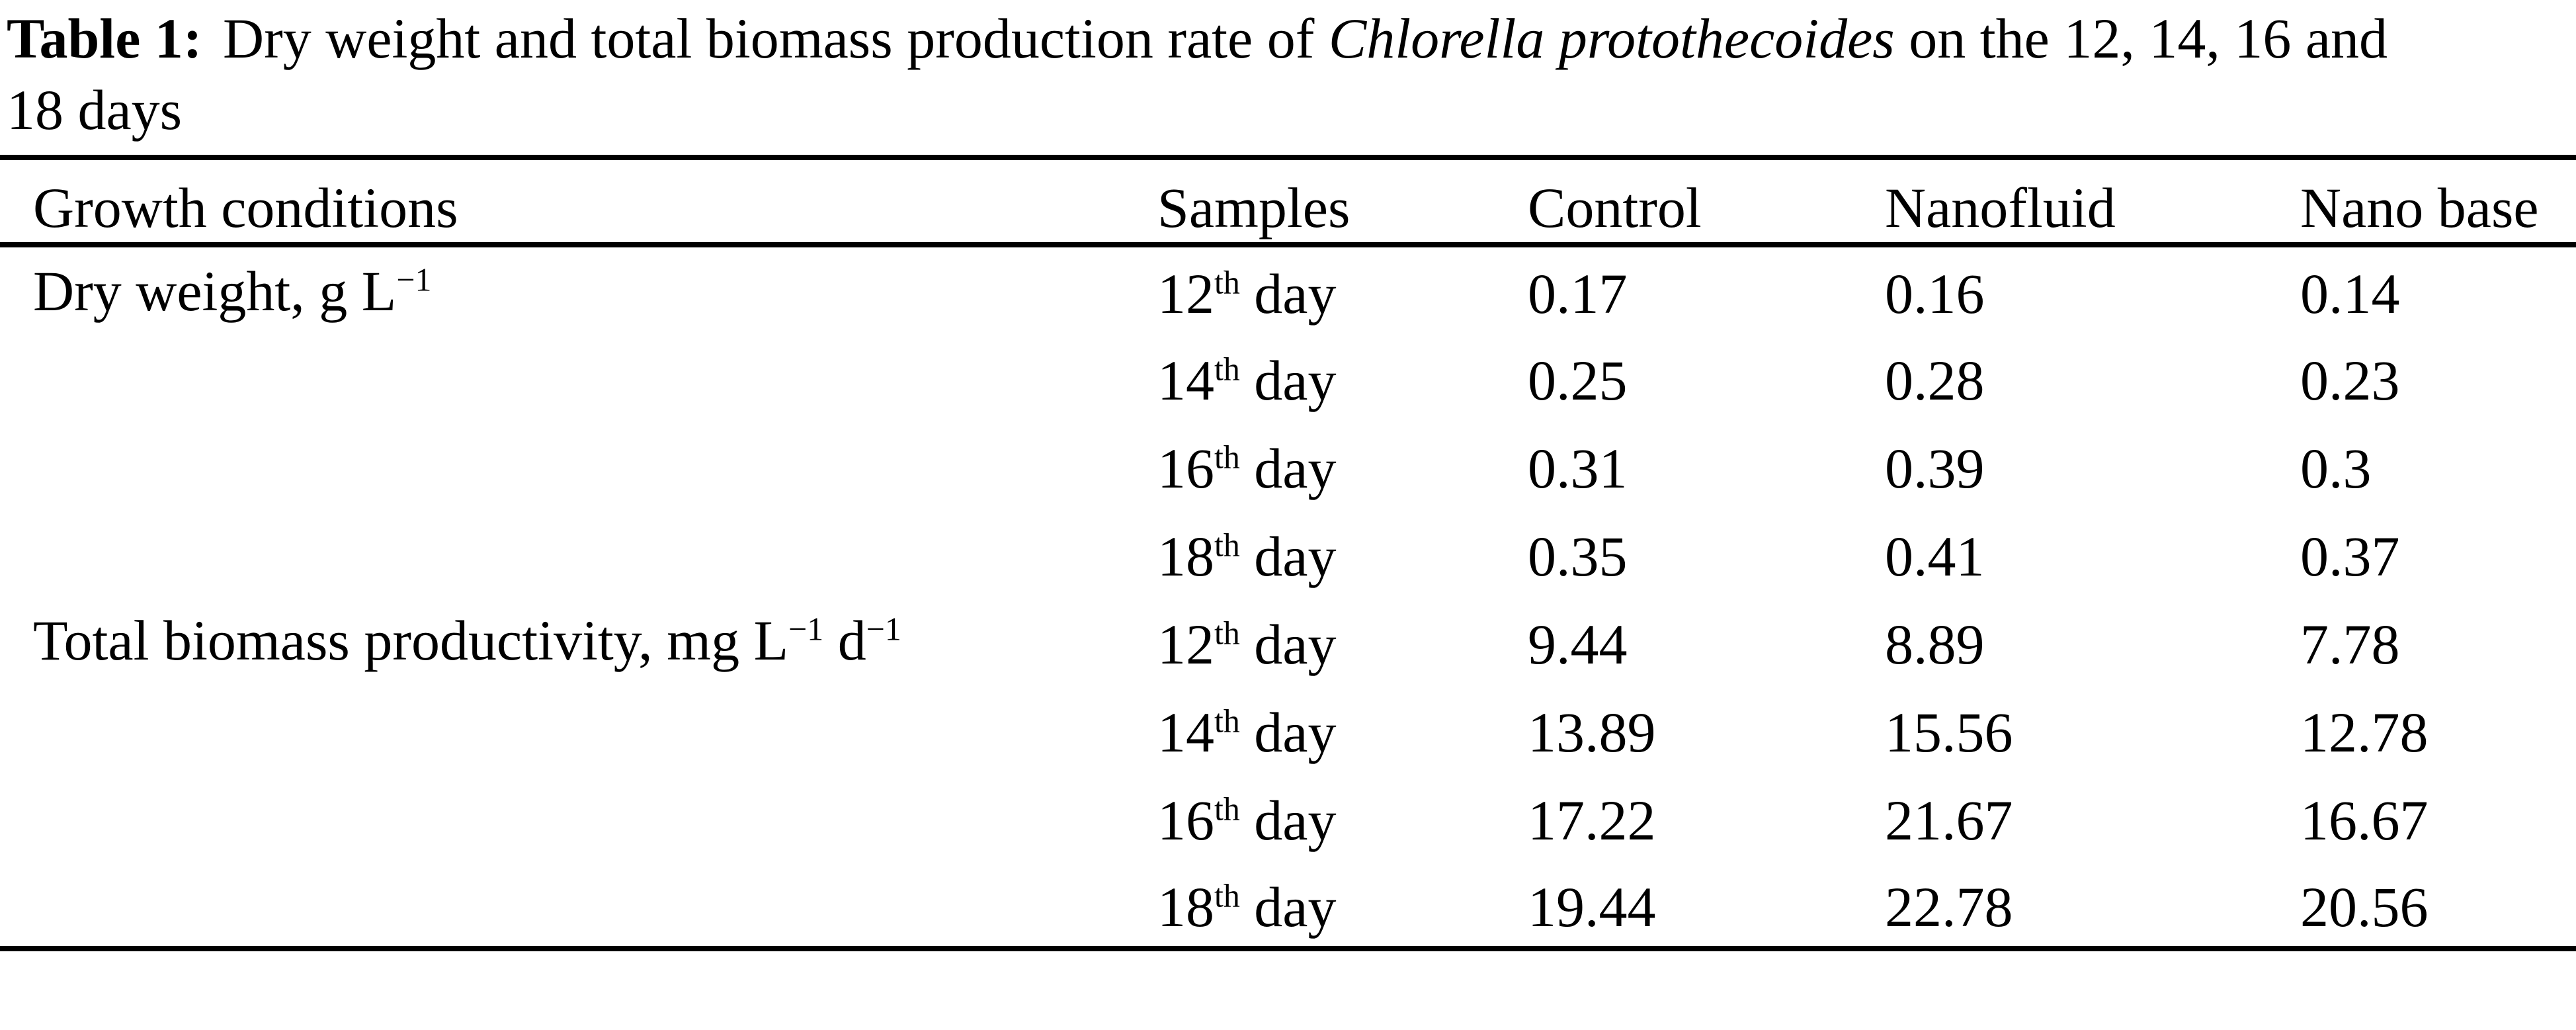 This screenshot has width=2576, height=1030. Describe the element at coordinates (844, 640) in the screenshot. I see `condition-text: d` at that location.